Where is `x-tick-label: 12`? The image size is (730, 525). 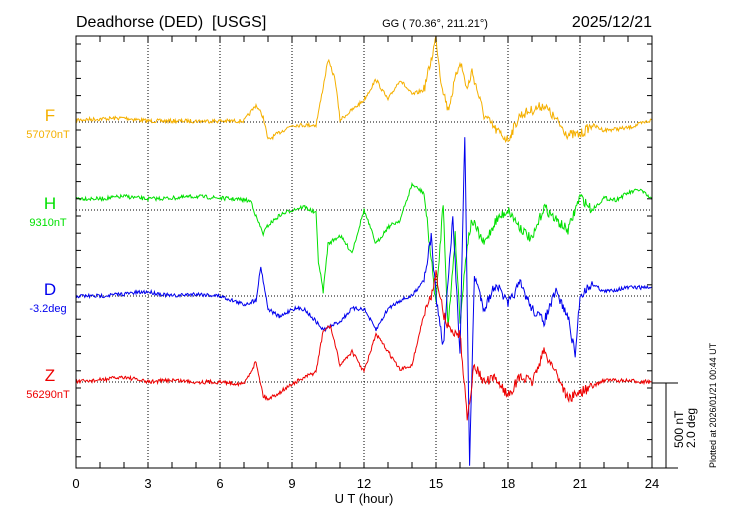
x-tick-label: 12 is located at coordinates (364, 483).